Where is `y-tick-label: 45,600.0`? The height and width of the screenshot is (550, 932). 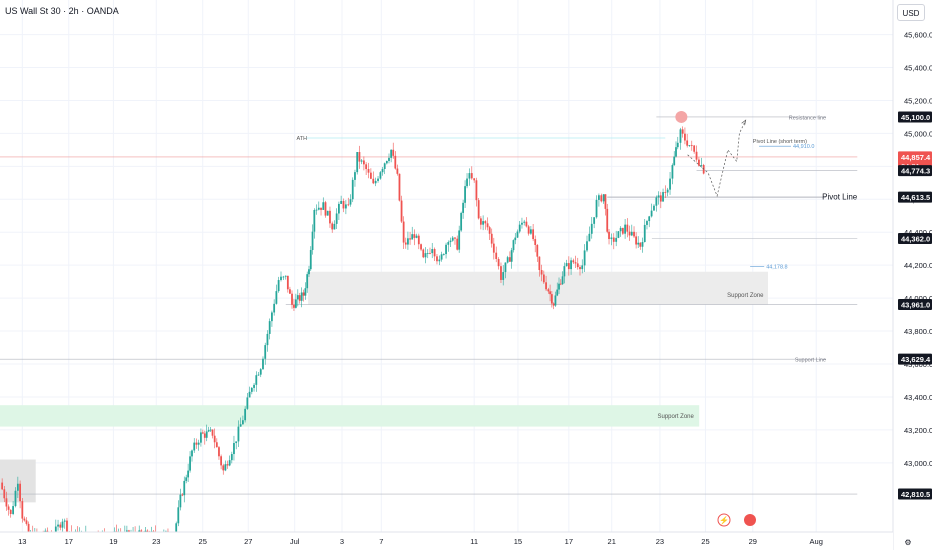
y-tick-label: 45,600.0 is located at coordinates (918, 35).